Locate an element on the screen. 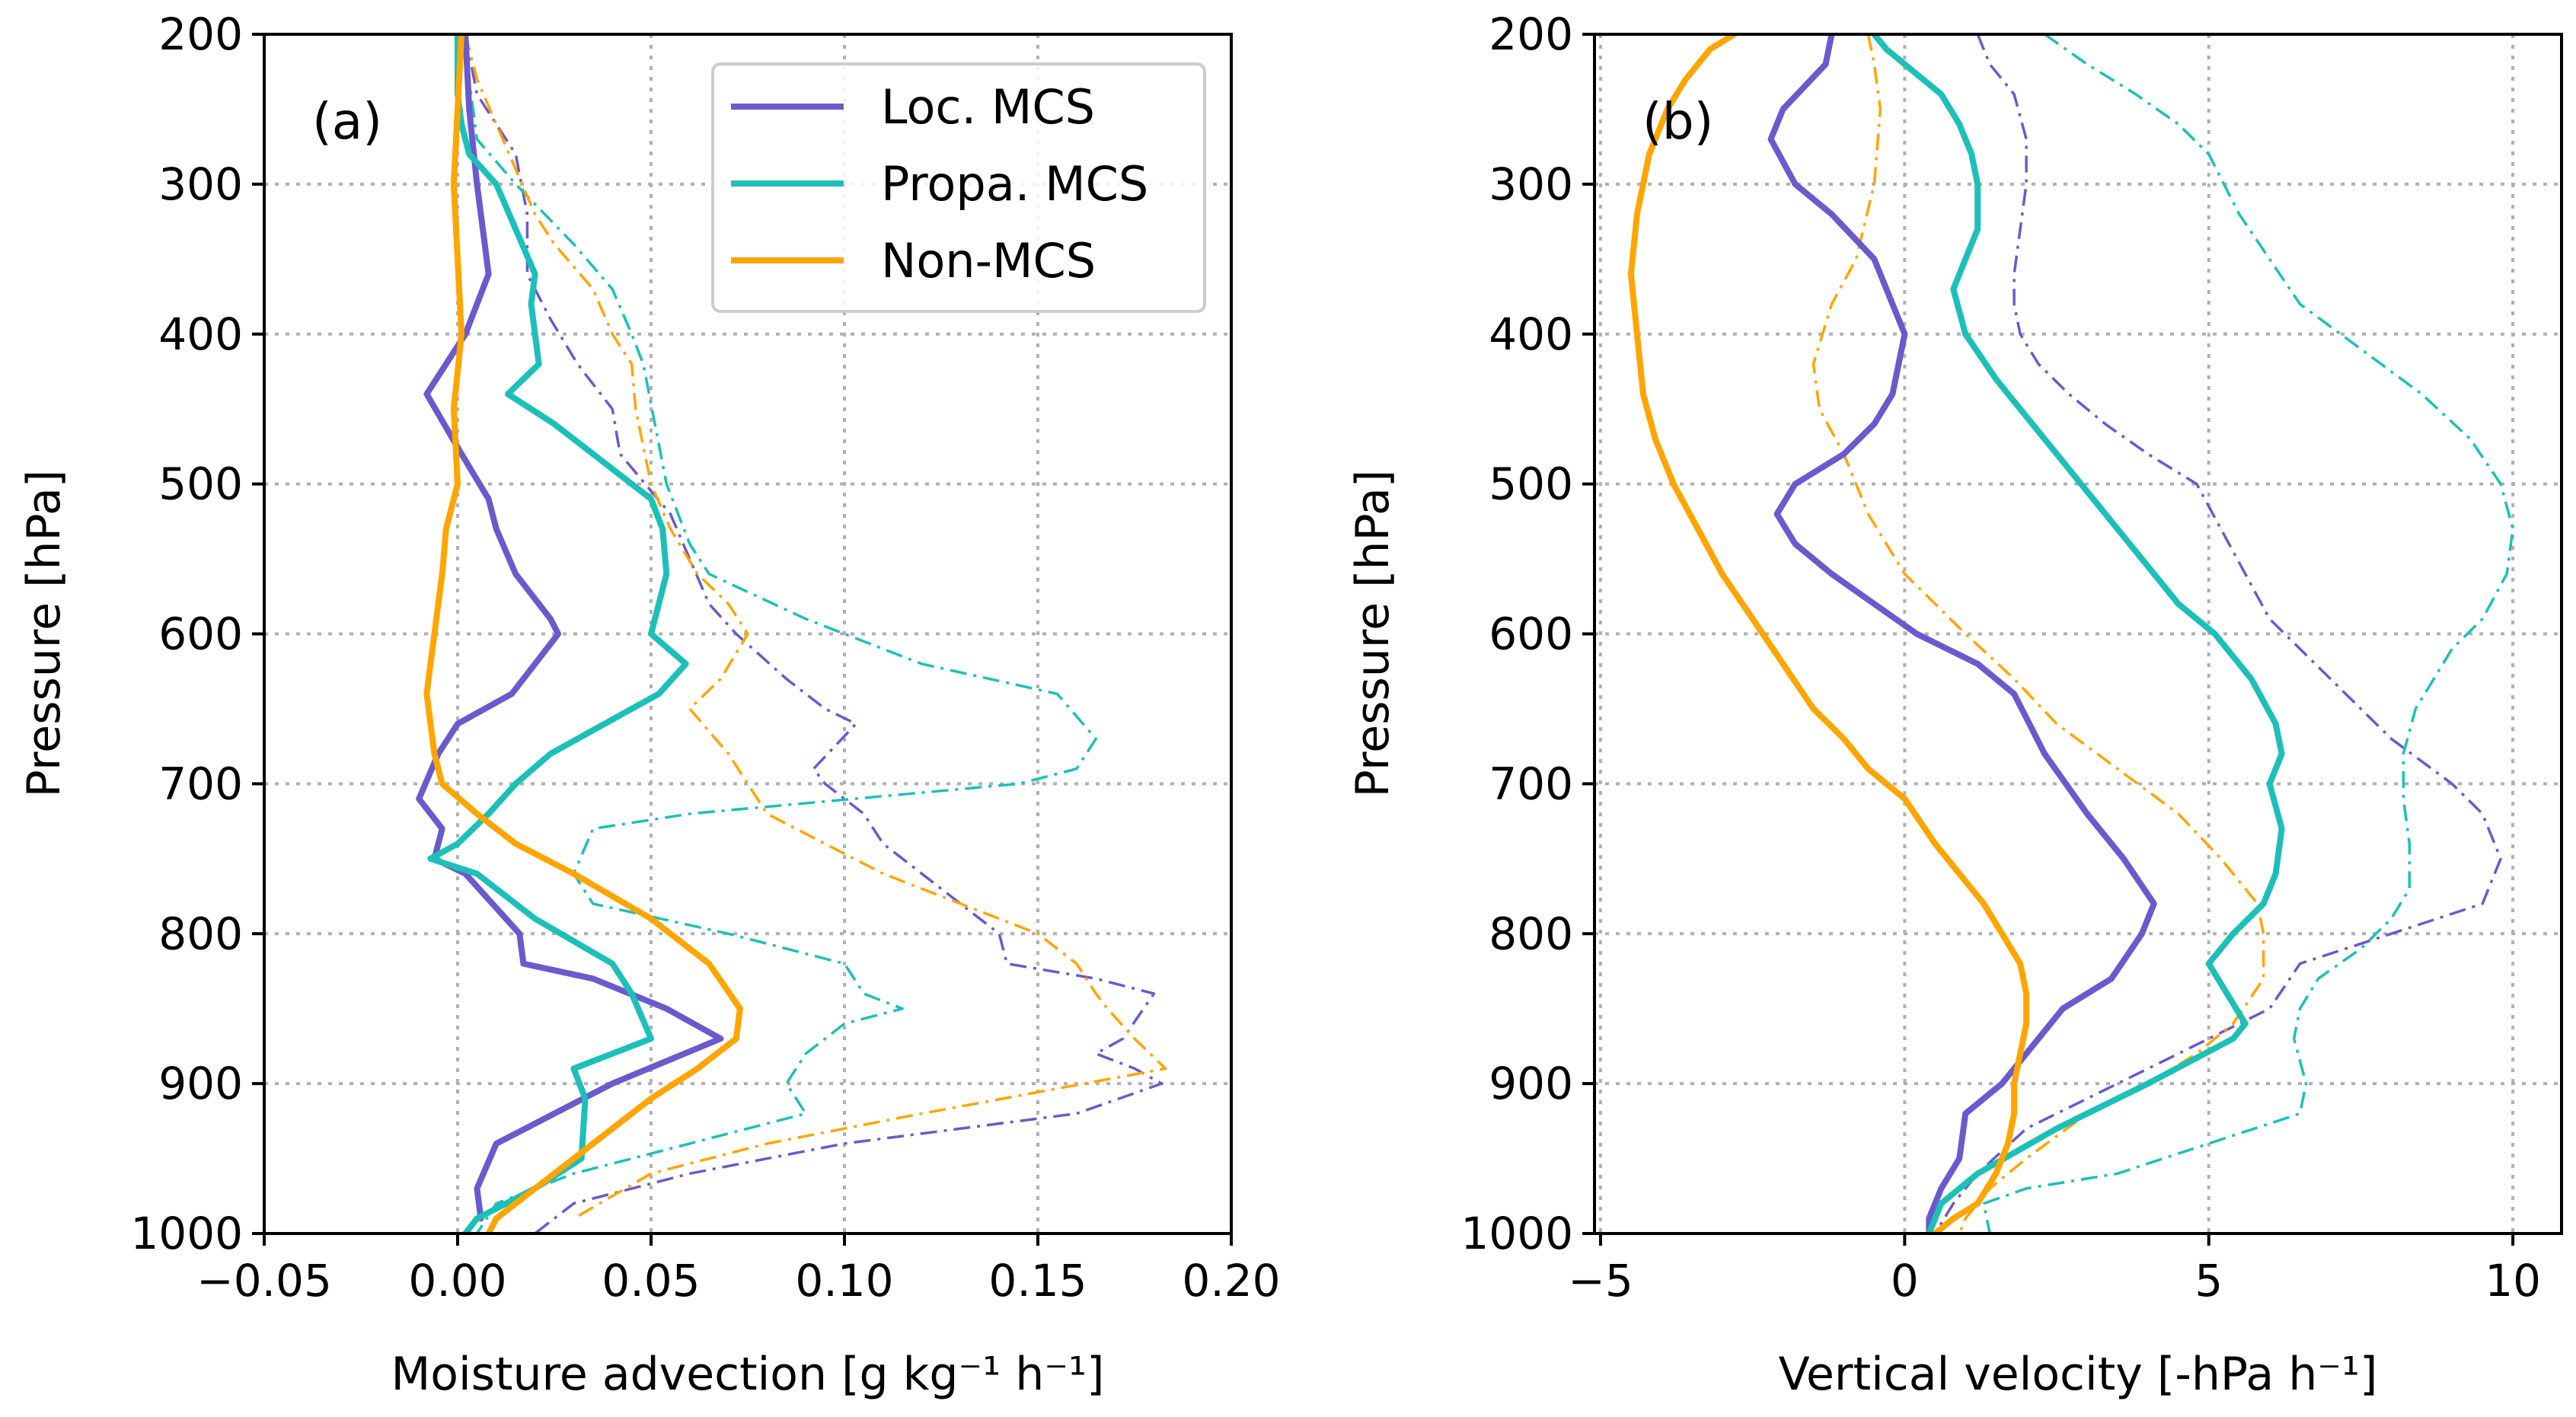 The image size is (2576, 1417). panel-b-xlabel: Vertical velocity [-hPa h⁻¹] is located at coordinates (2078, 1374).